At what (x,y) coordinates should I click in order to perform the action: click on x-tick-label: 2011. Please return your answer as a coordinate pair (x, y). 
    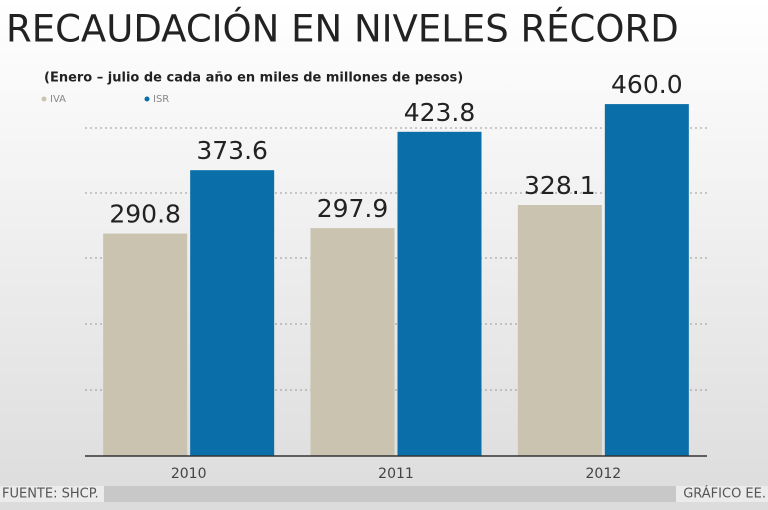
    Looking at the image, I should click on (396, 474).